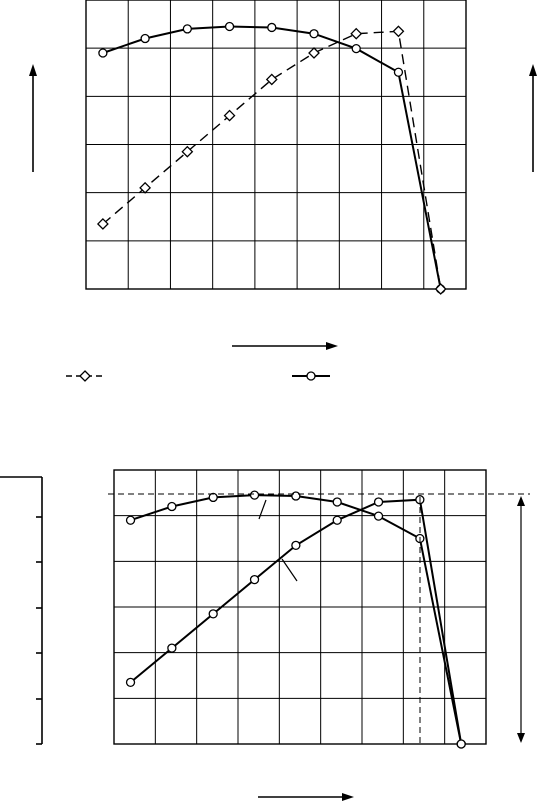  Describe the element at coordinates (332, 346) in the screenshot. I see `x-axis-arrow-head` at that location.